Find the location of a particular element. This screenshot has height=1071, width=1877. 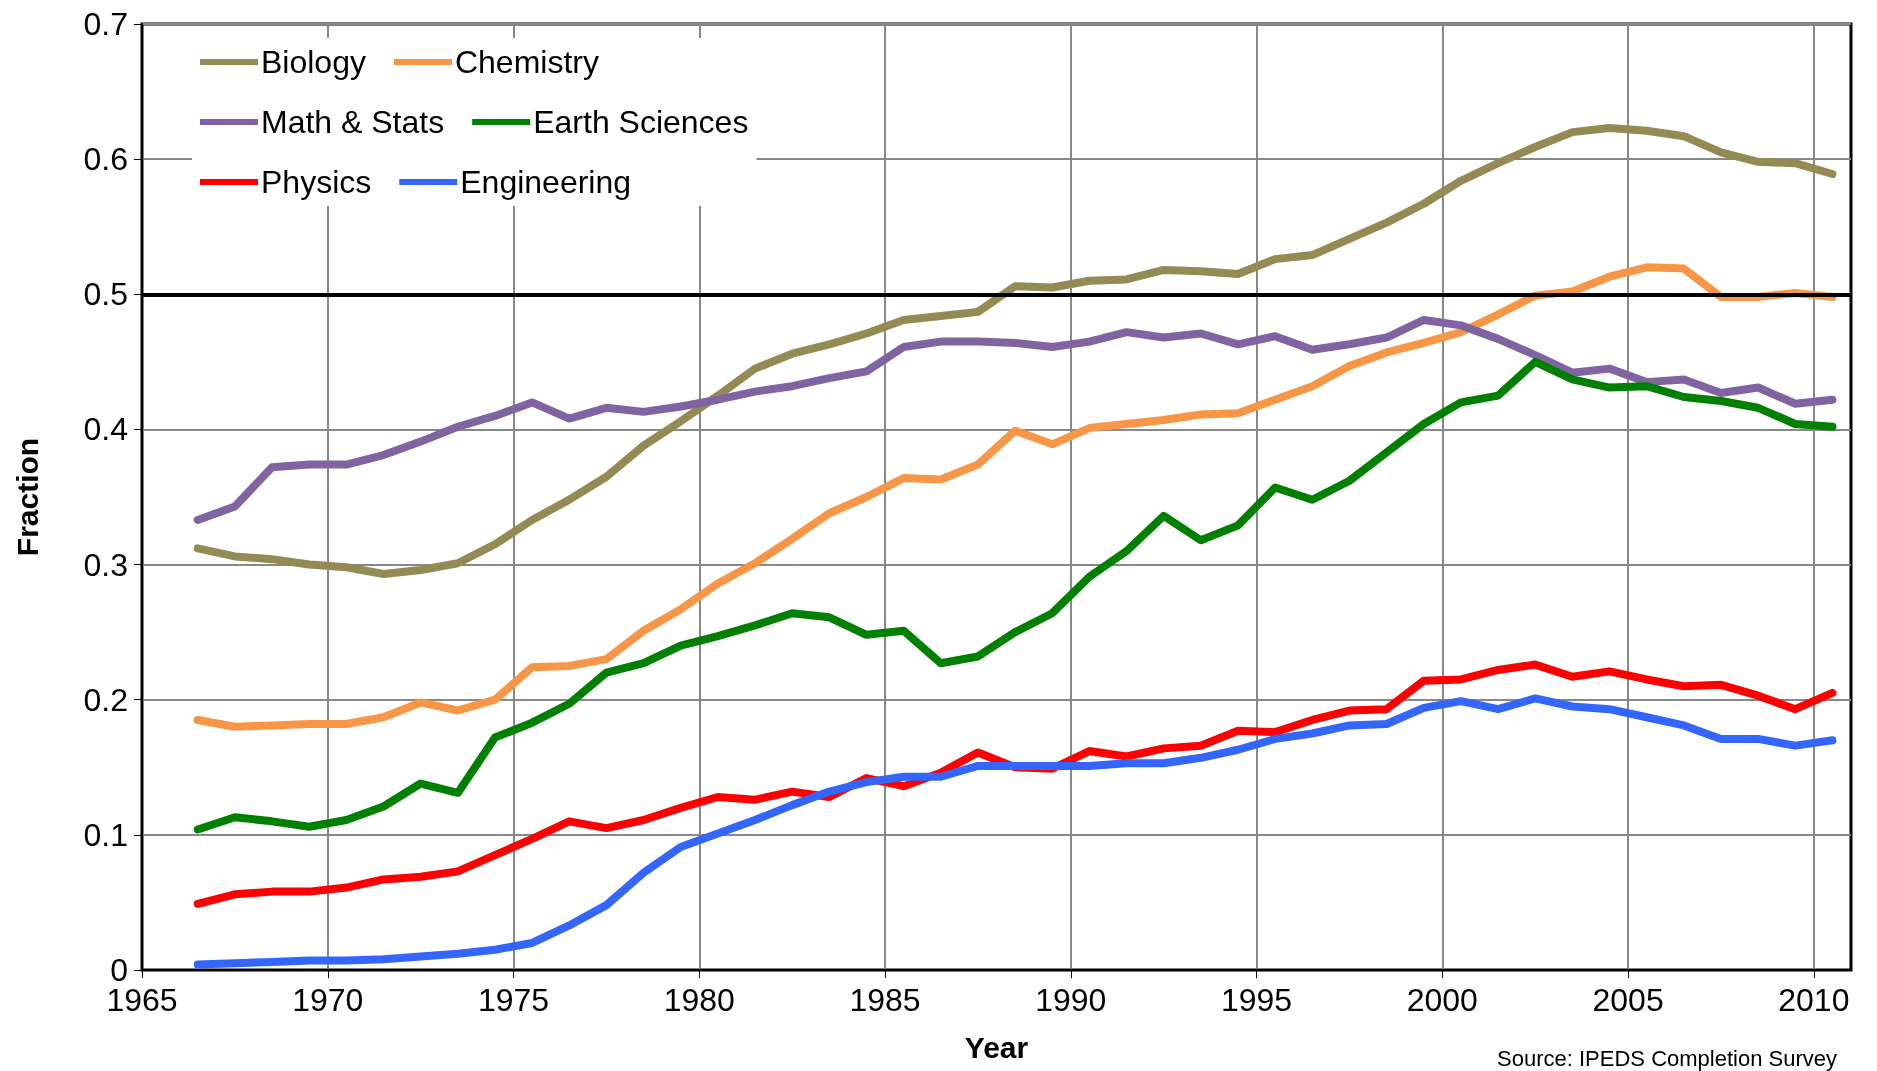

legend-label: Engineering is located at coordinates (546, 182).